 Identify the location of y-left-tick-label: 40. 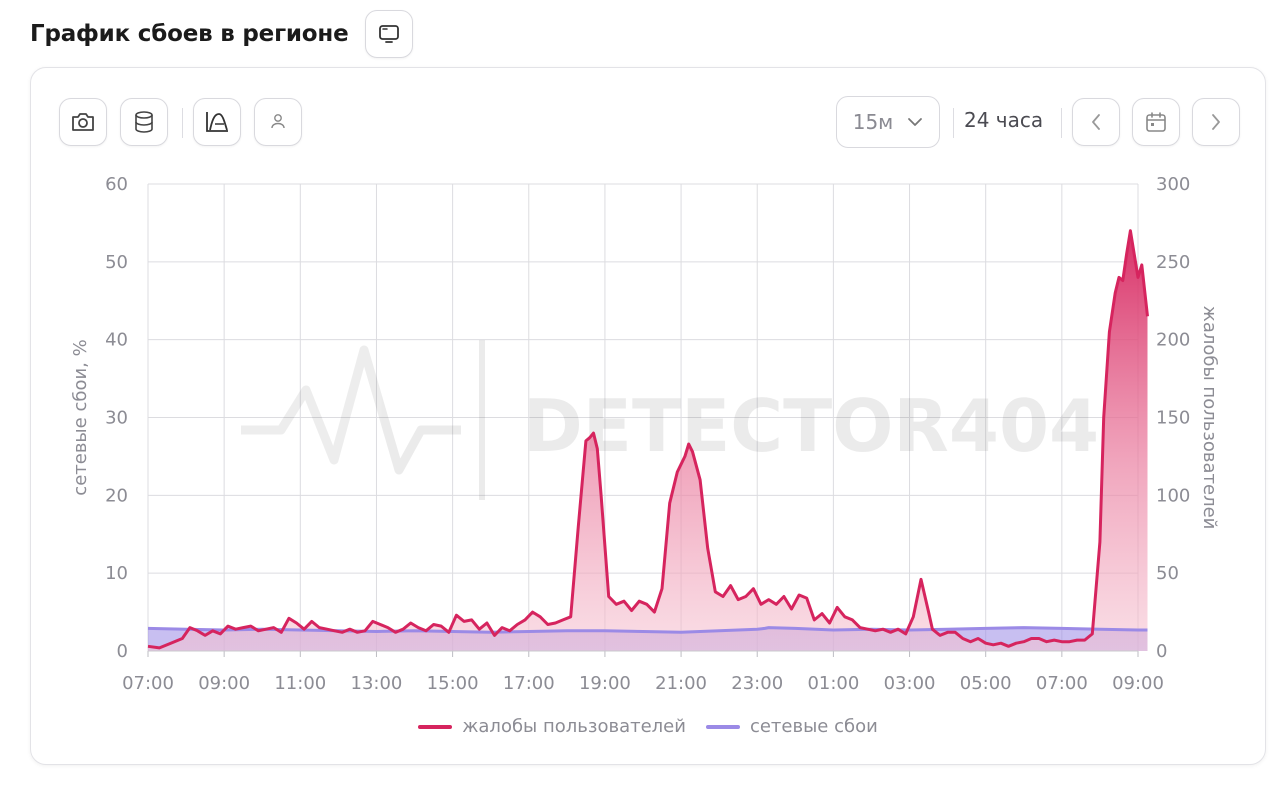
(116, 340).